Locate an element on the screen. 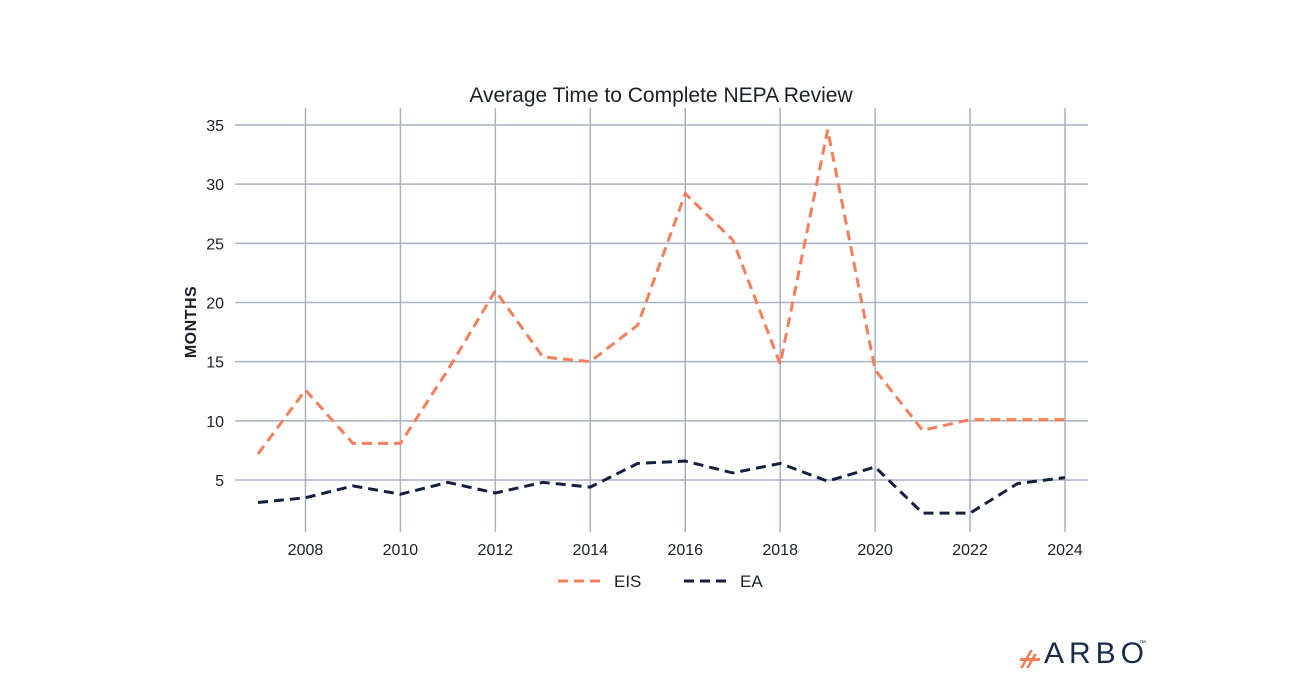  x-tick-label: 2008 is located at coordinates (306, 550).